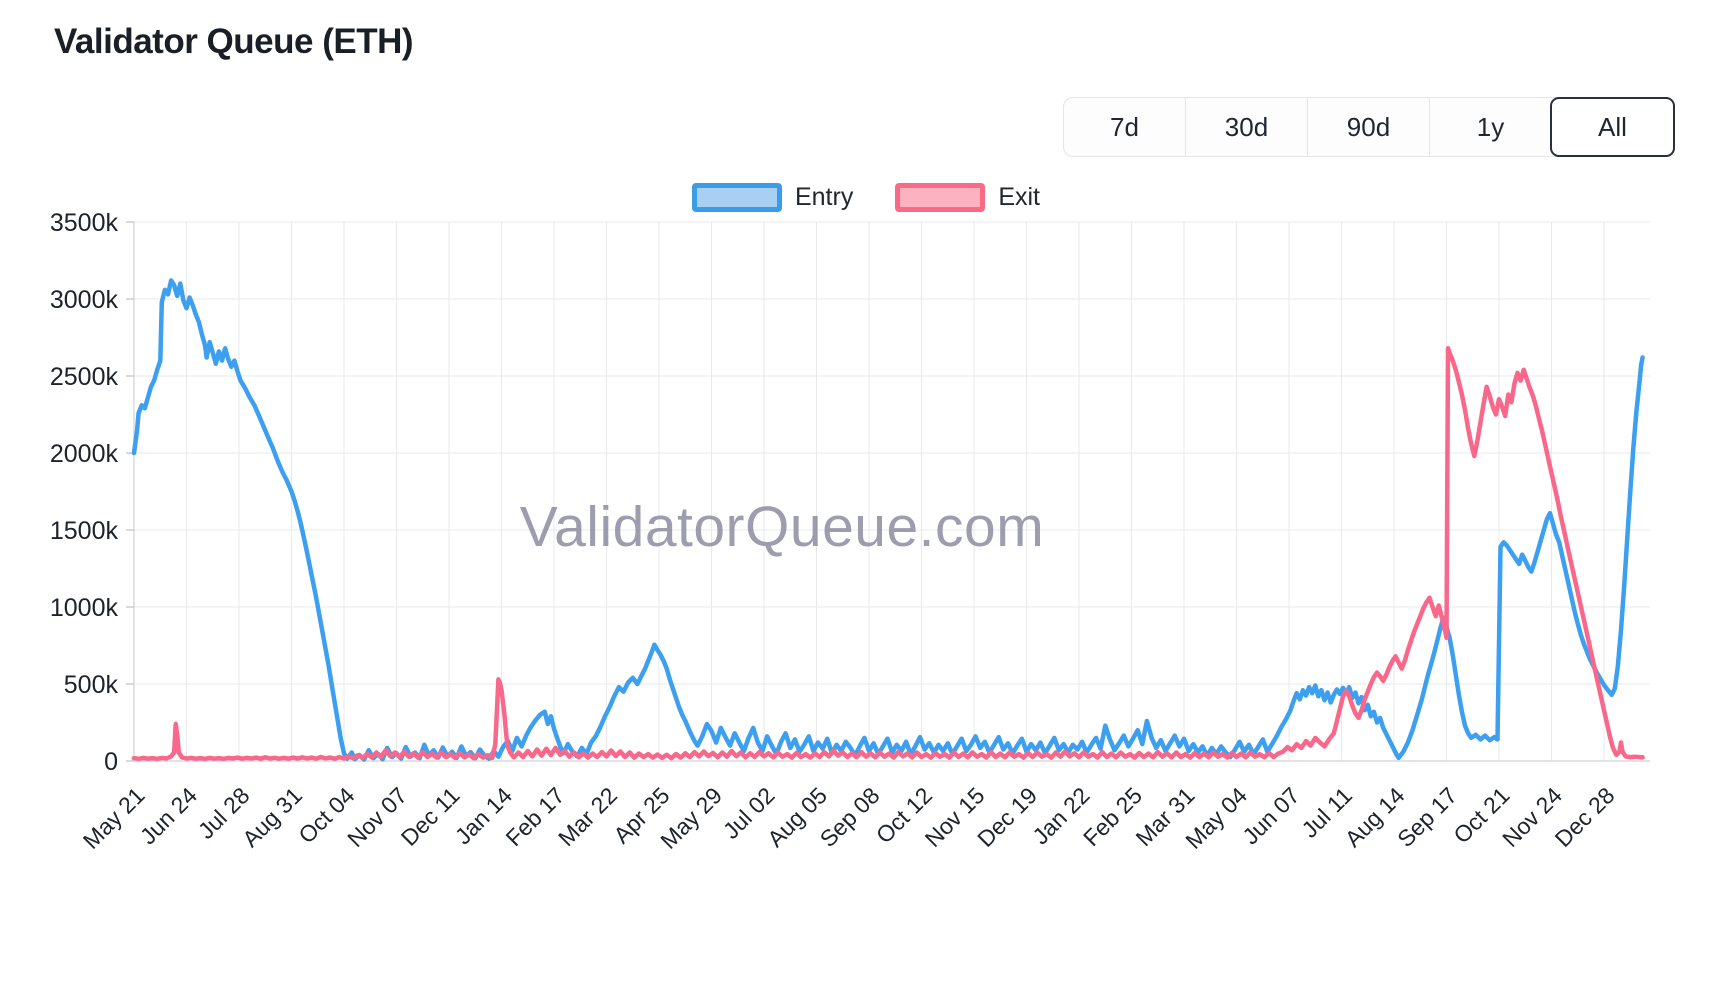 This screenshot has height=994, width=1732. Describe the element at coordinates (84, 377) in the screenshot. I see `y-axis-label: 2500k` at that location.